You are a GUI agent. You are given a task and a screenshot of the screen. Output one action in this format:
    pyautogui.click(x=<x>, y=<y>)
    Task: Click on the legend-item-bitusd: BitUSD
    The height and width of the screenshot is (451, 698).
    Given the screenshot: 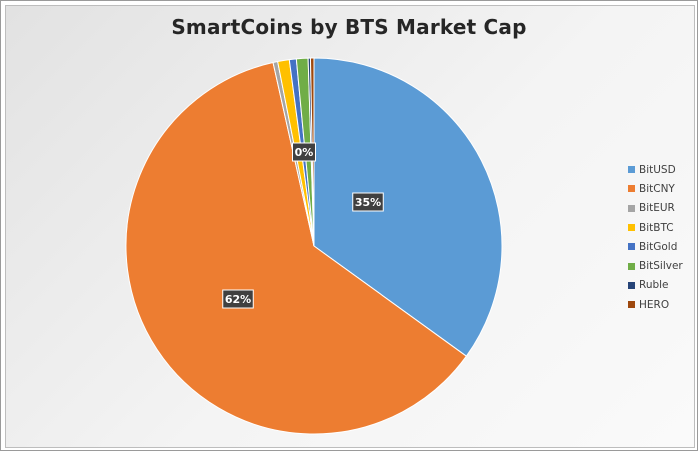 What is the action you would take?
    pyautogui.click(x=661, y=169)
    